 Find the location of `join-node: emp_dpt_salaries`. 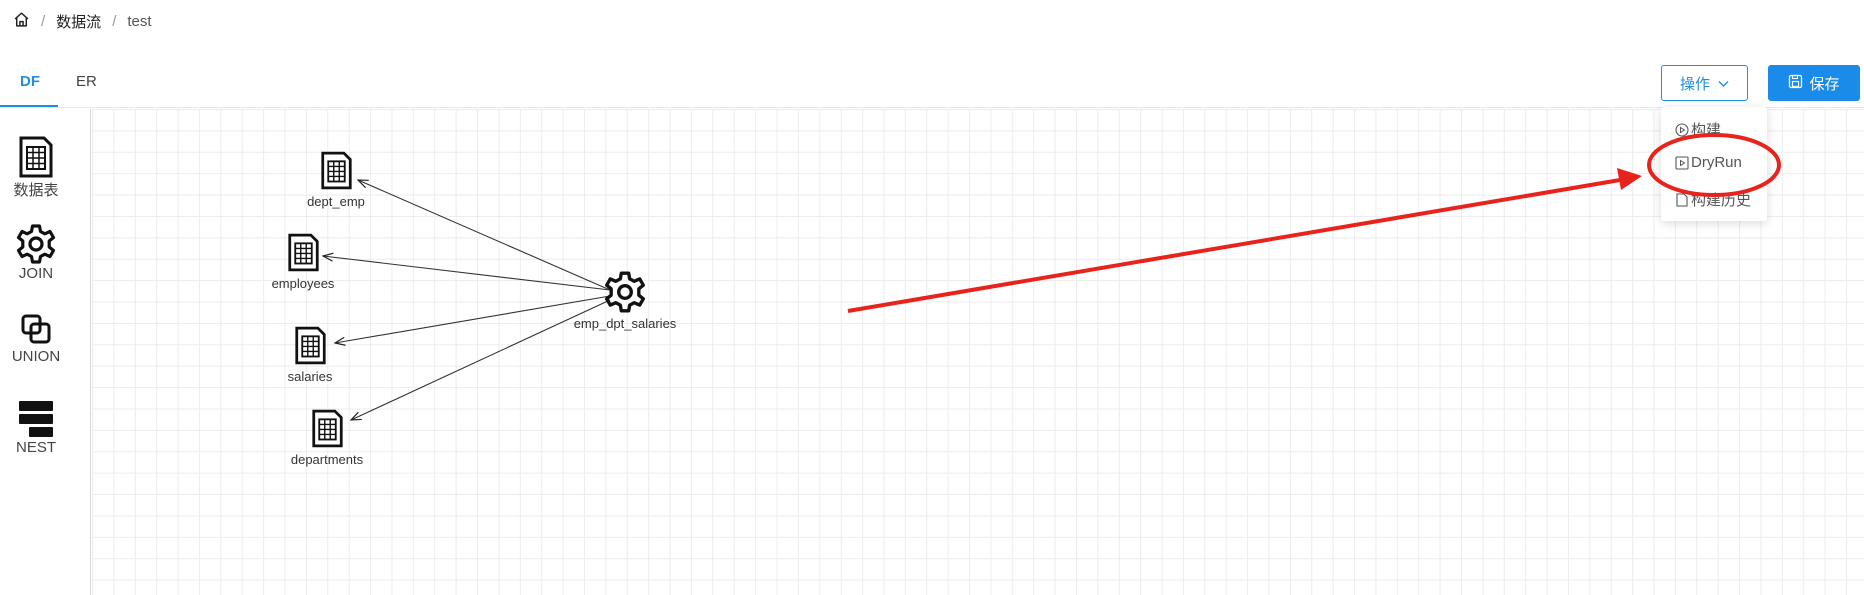

join-node: emp_dpt_salaries is located at coordinates (625, 300).